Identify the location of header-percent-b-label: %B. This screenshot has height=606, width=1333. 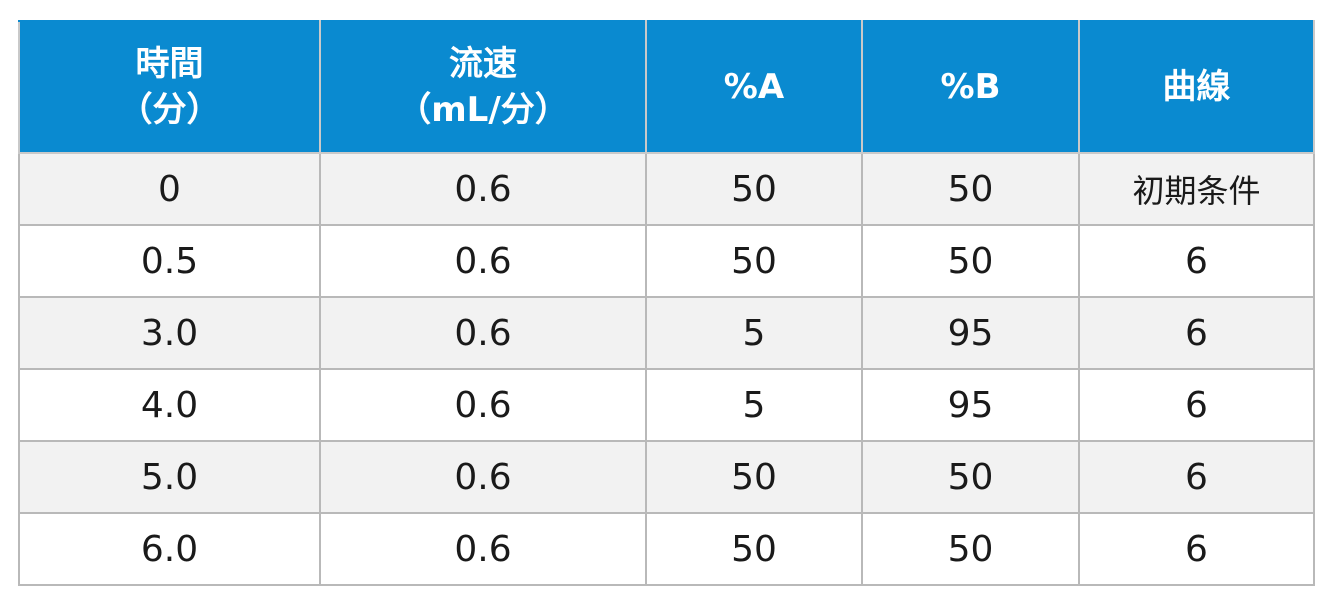
(970, 87).